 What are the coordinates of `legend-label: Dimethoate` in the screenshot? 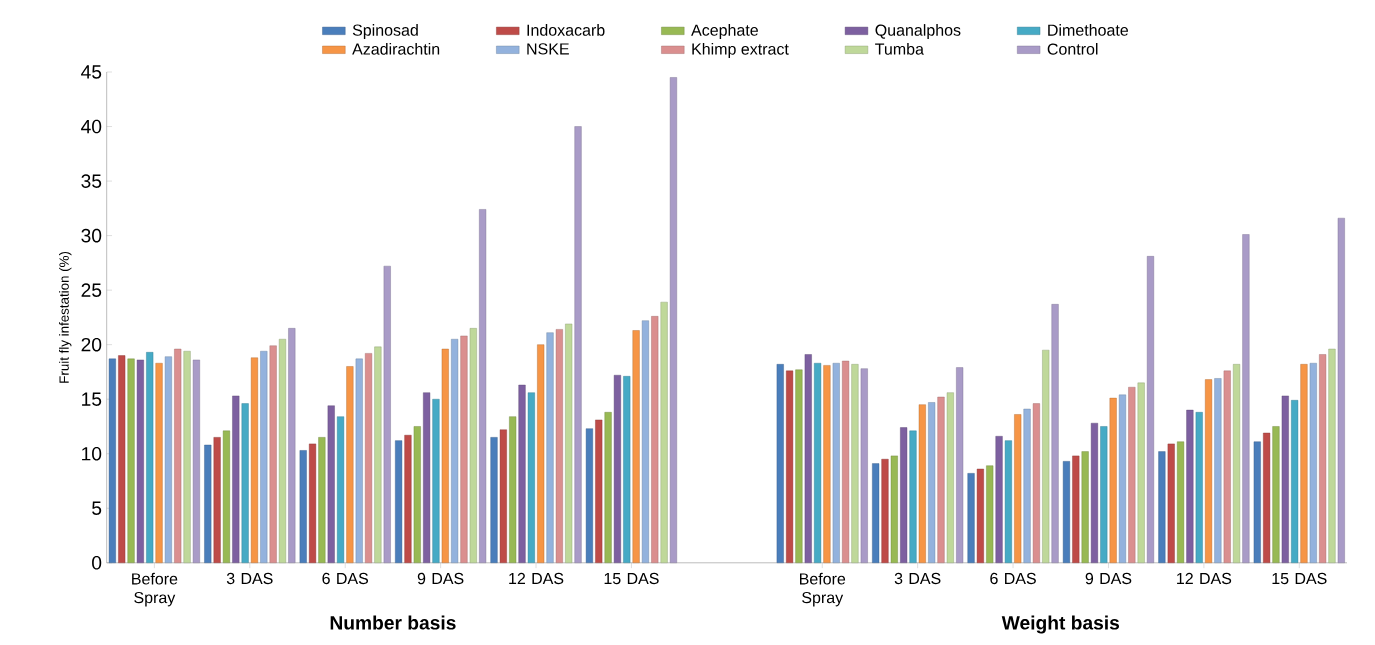 It's located at (1088, 29).